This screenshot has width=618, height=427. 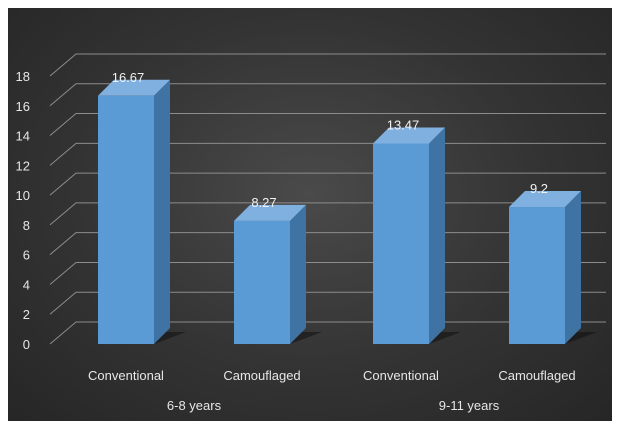 What do you see at coordinates (128, 77) in the screenshot?
I see `data-label: 16.67` at bounding box center [128, 77].